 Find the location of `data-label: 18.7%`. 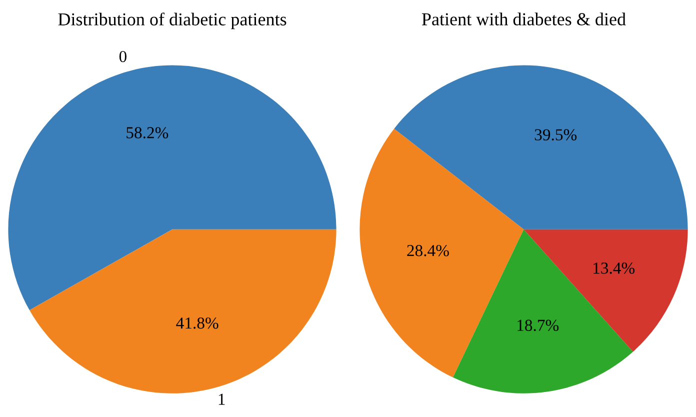

data-label: 18.7% is located at coordinates (538, 326).